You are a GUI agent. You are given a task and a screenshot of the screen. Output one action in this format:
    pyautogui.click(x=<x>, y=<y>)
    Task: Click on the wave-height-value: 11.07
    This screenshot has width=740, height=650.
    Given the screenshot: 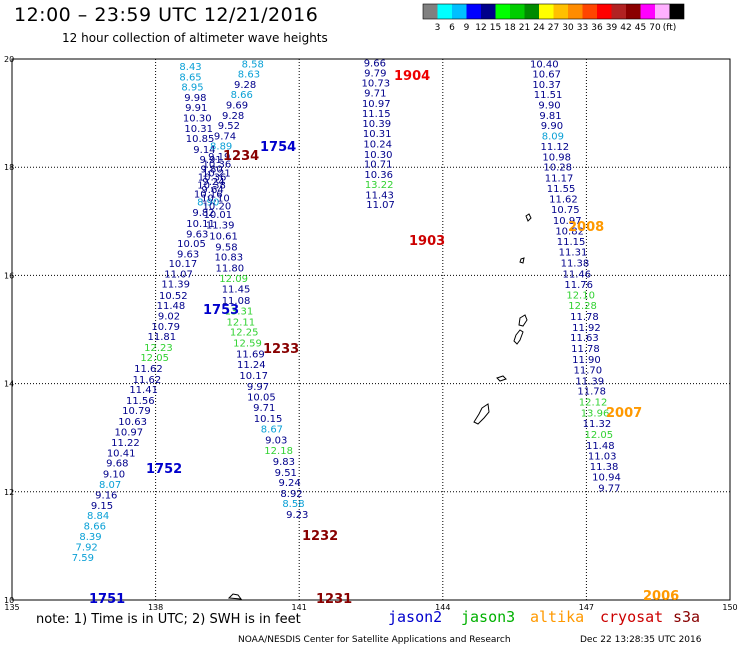 What is the action you would take?
    pyautogui.click(x=380, y=205)
    